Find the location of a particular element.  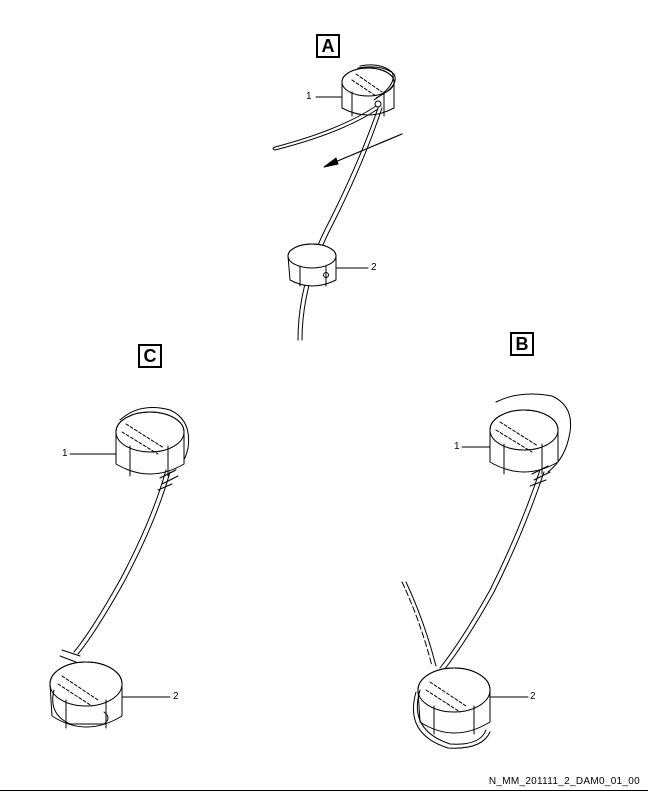

panel-a-drawing is located at coordinates (337, 202).